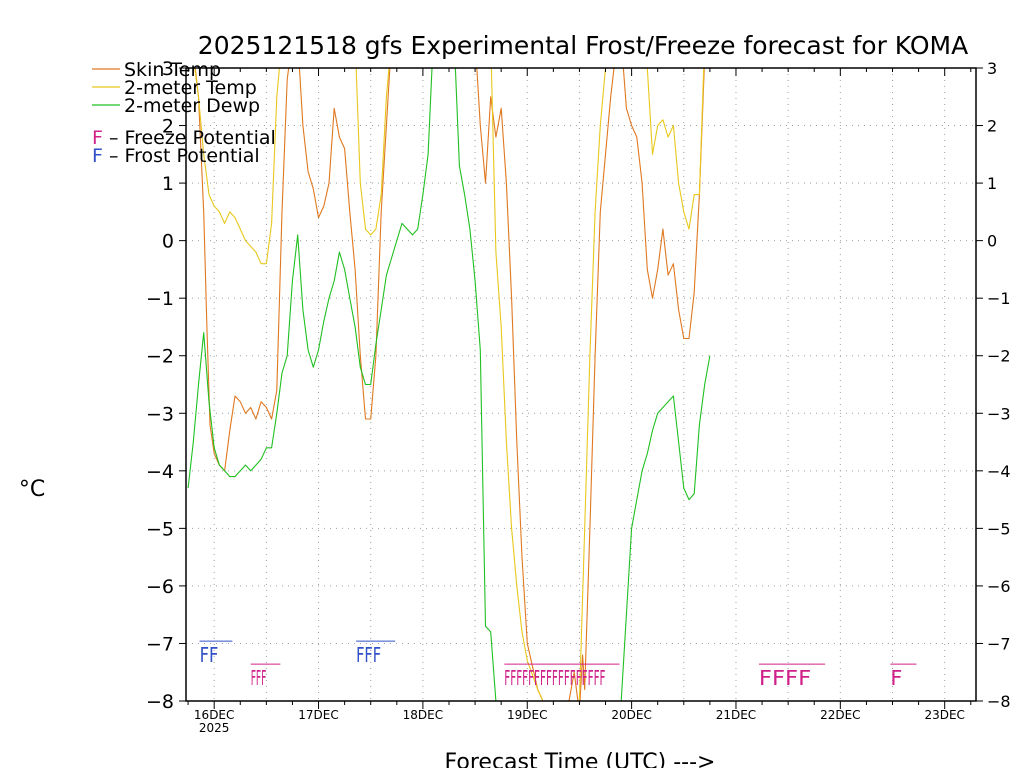  What do you see at coordinates (527, 715) in the screenshot?
I see `x-tick-label: 19DEC` at bounding box center [527, 715].